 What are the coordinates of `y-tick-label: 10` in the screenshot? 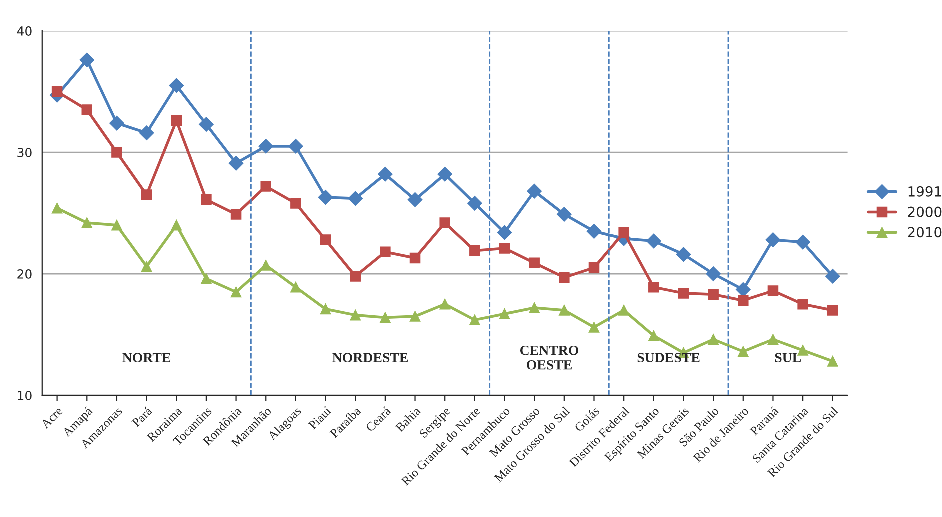 It's located at (25, 395).